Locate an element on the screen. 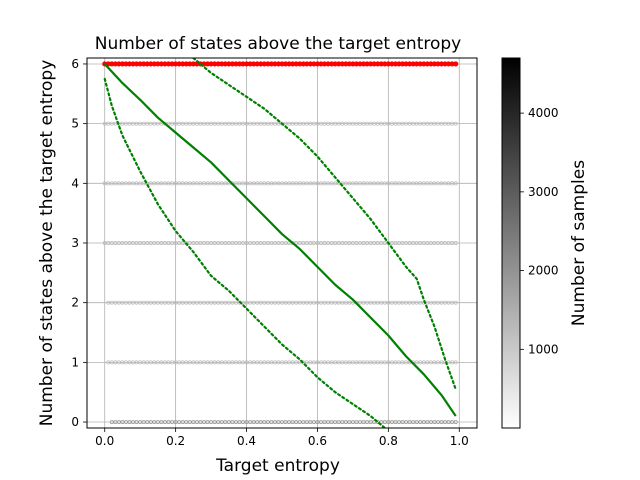 Image resolution: width=640 pixels, height=480 pixels. x-tick-label: 0.4 is located at coordinates (246, 441).